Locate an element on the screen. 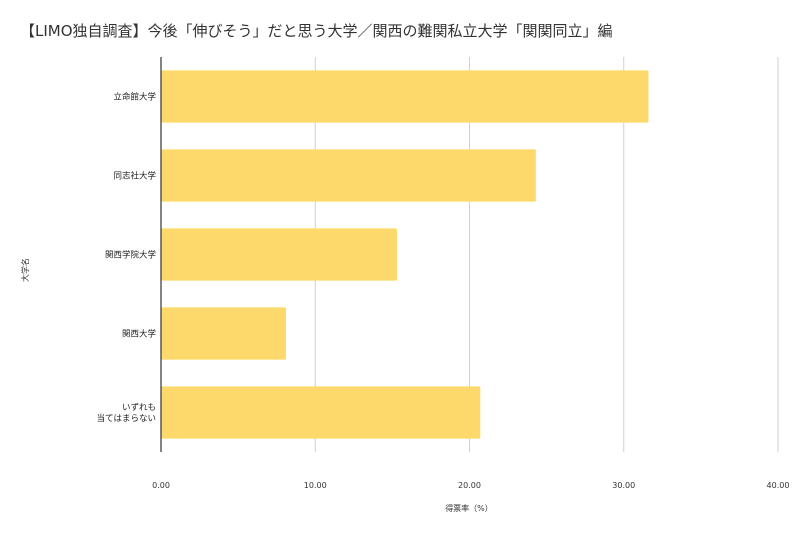 The width and height of the screenshot is (800, 538). x-tick-label: 20.00 is located at coordinates (469, 485).